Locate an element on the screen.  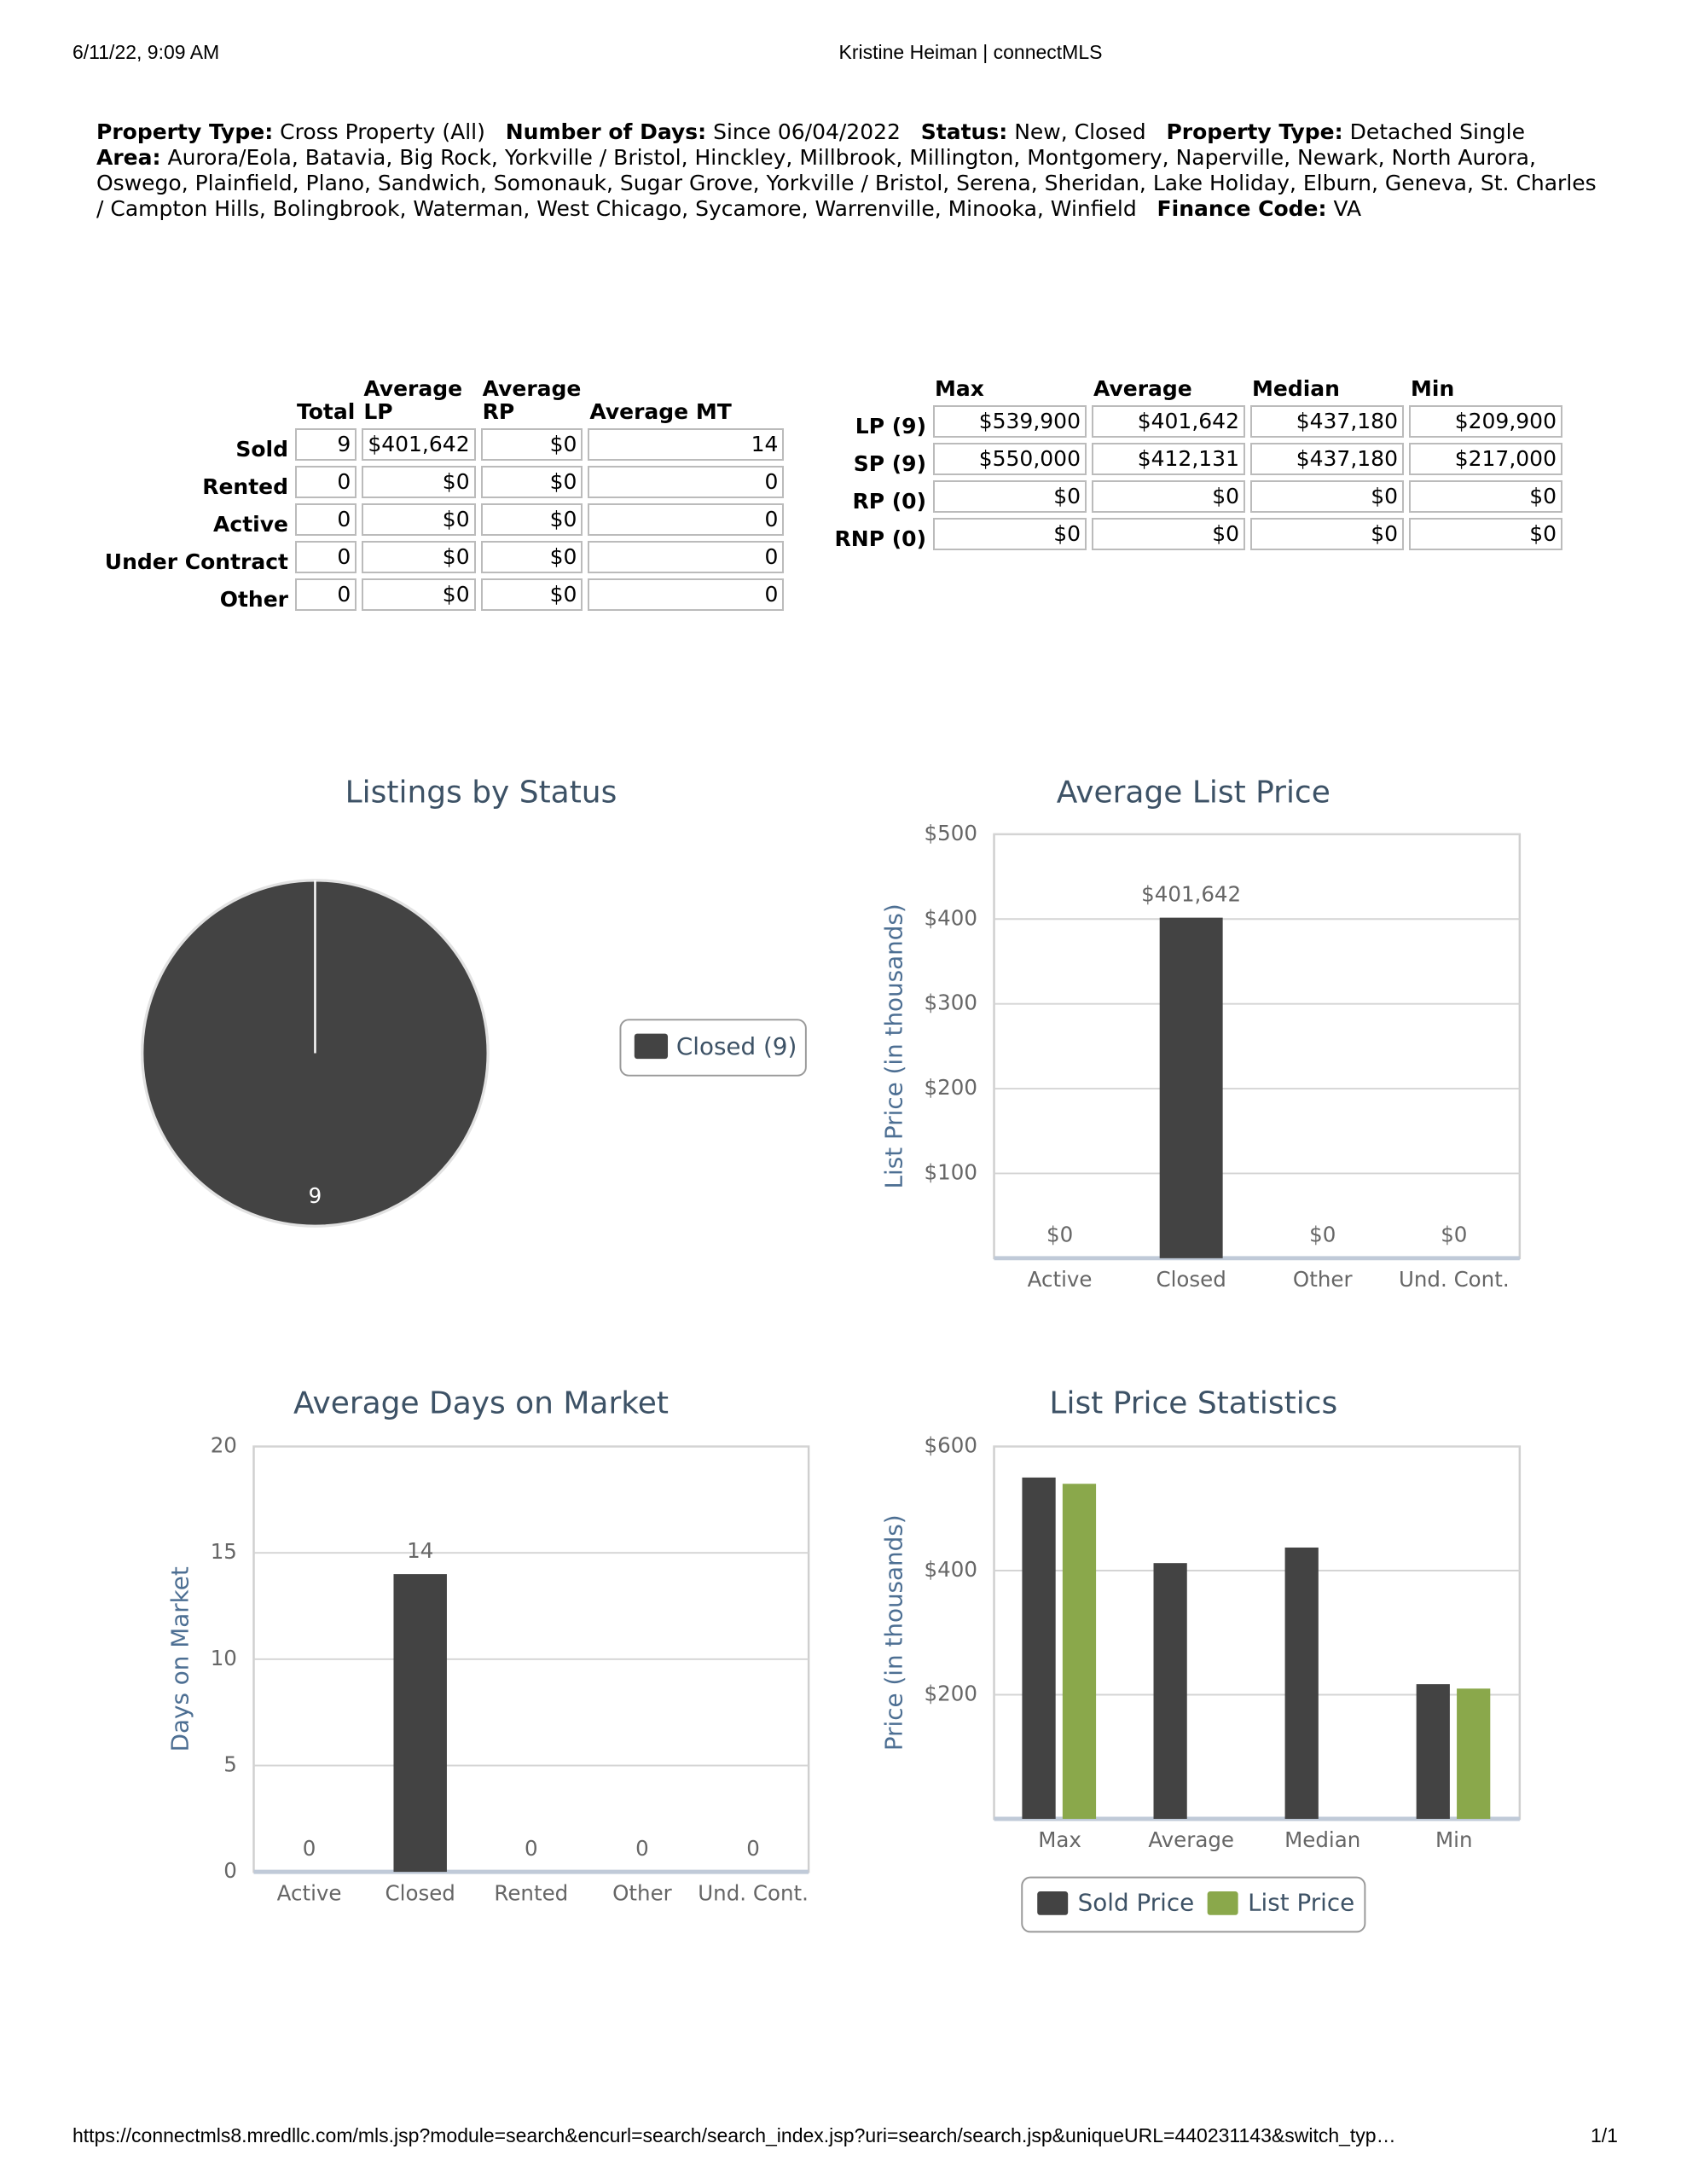
y-tick-label: $500 is located at coordinates (951, 833).